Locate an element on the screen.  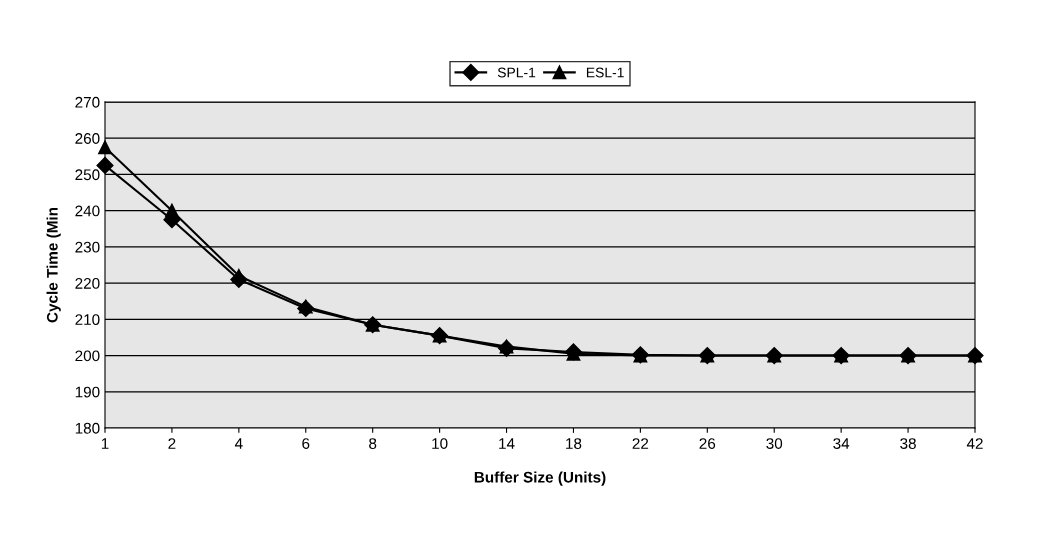
y-tick-label: 230 is located at coordinates (87, 247).